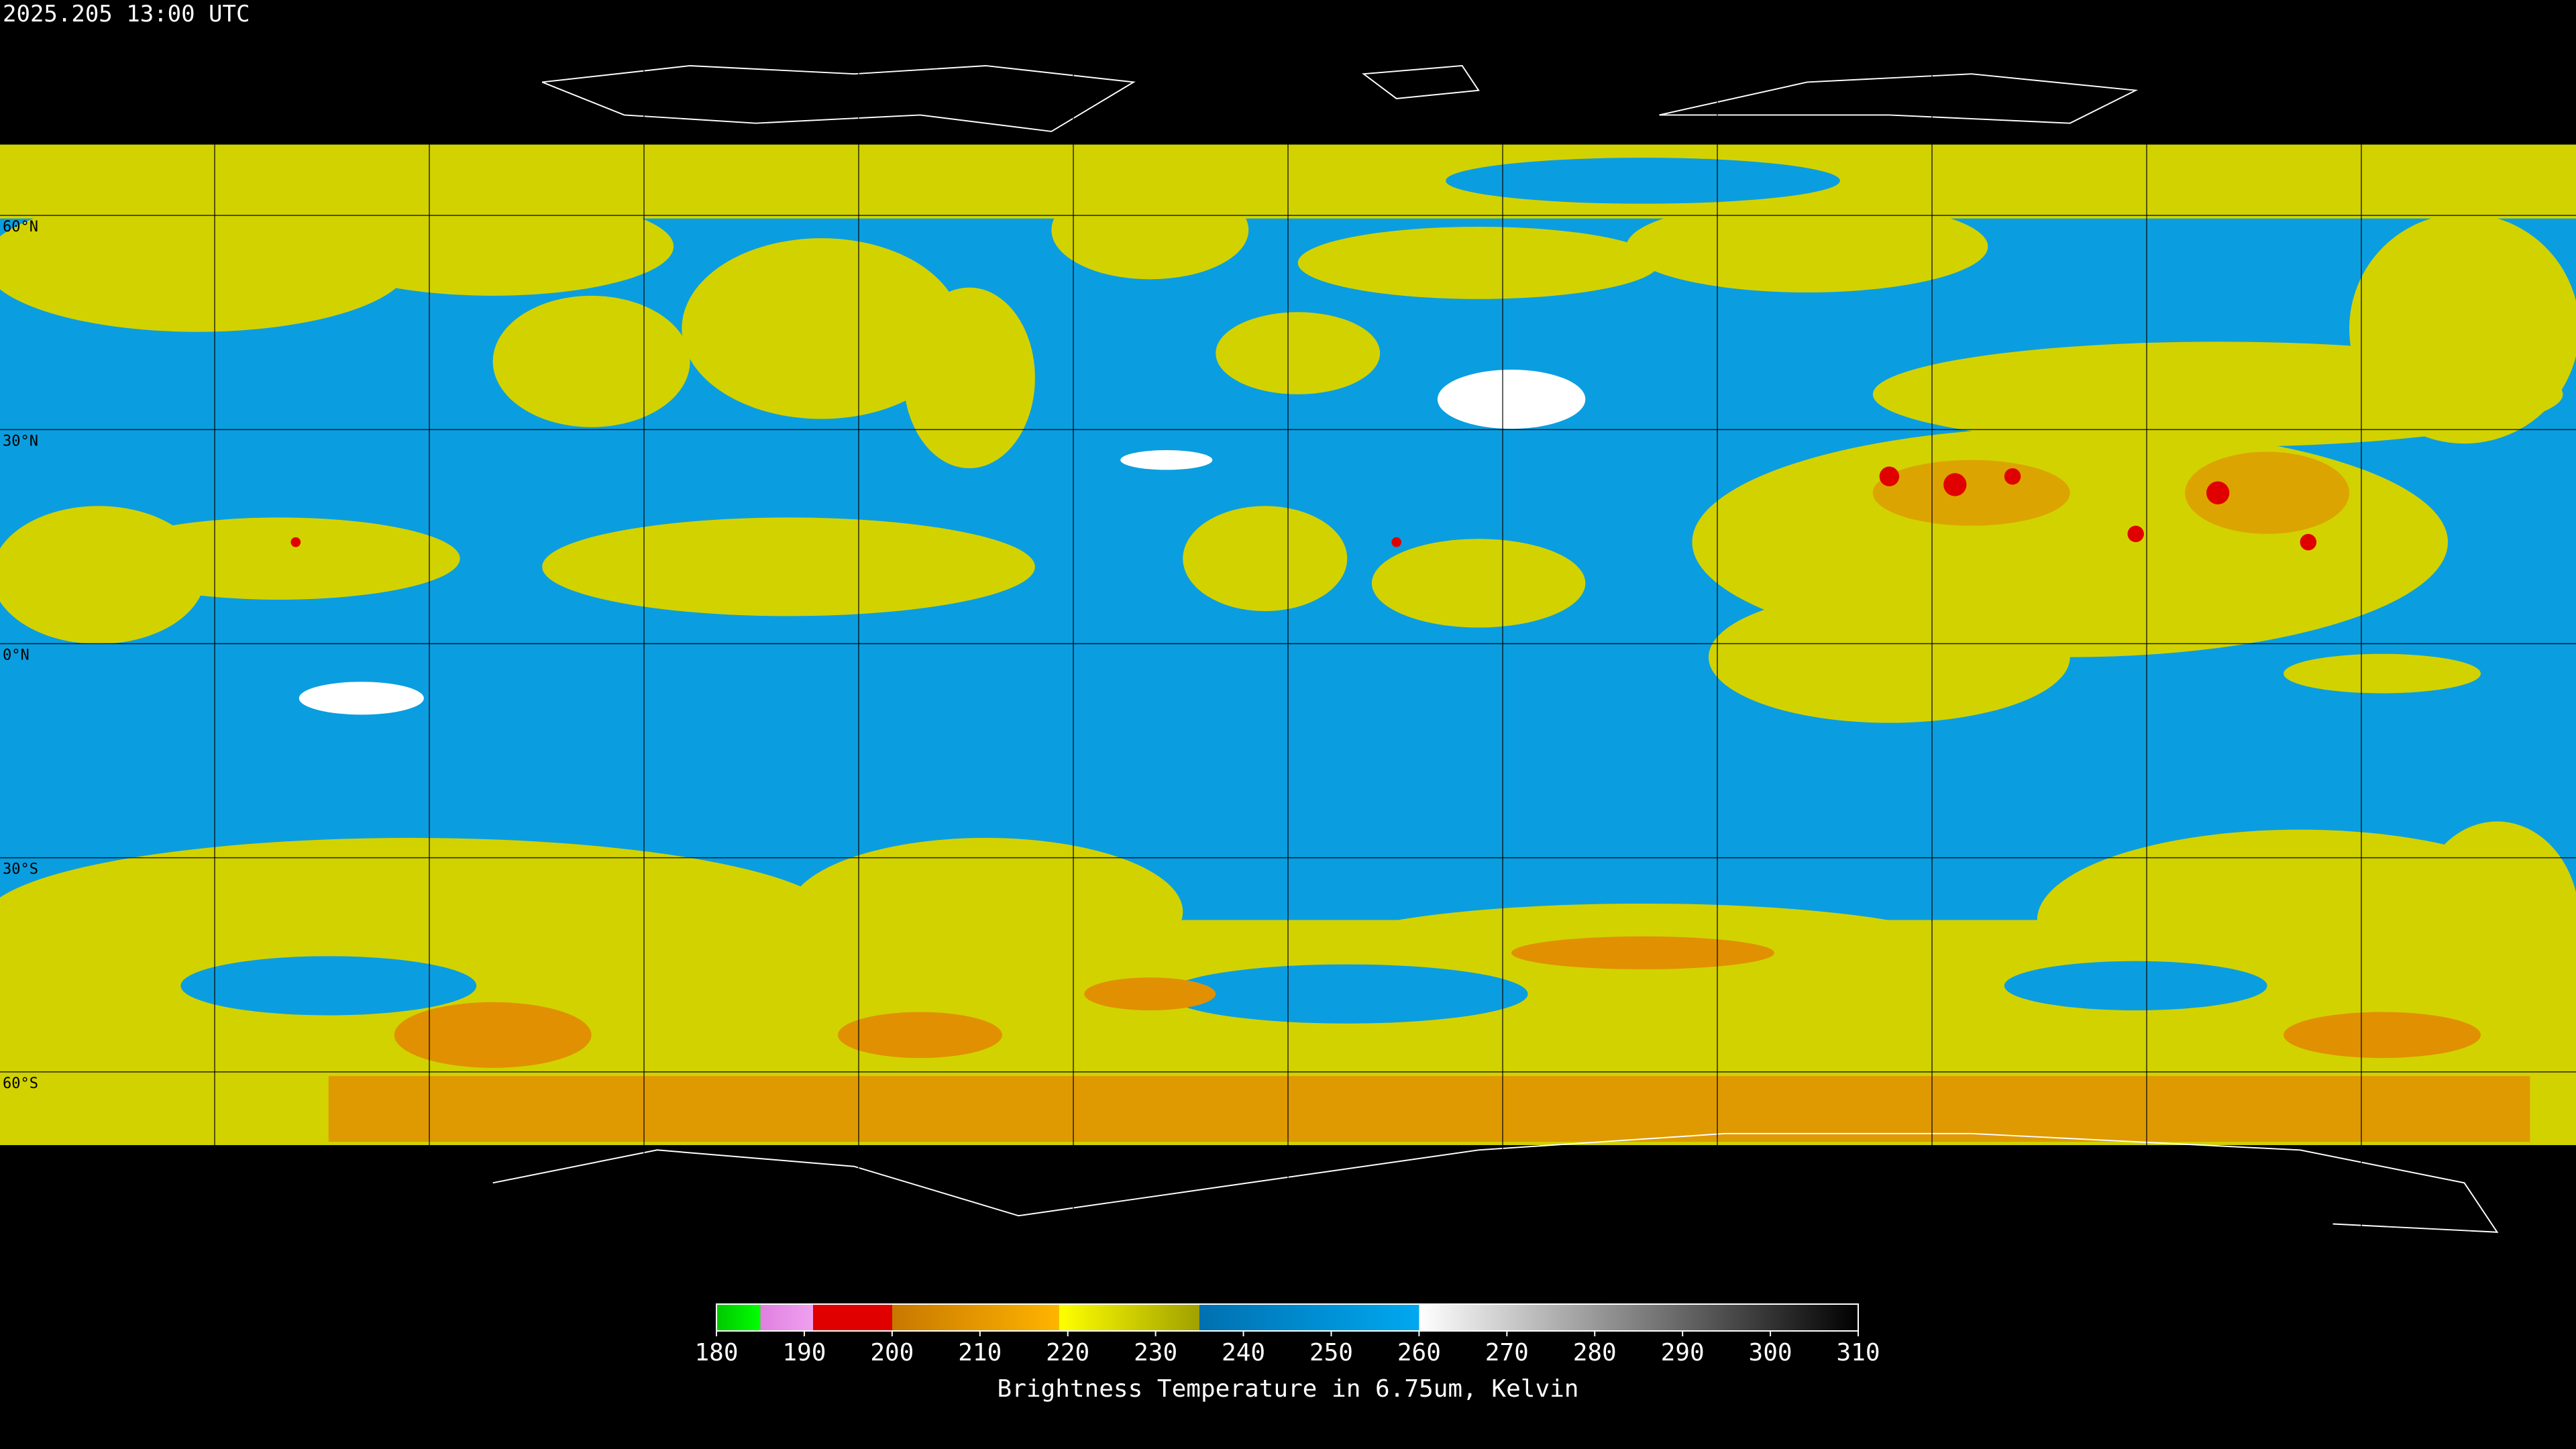 The width and height of the screenshot is (2576, 1449). Describe the element at coordinates (20, 1083) in the screenshot. I see `latitude-label: 60°S` at that location.